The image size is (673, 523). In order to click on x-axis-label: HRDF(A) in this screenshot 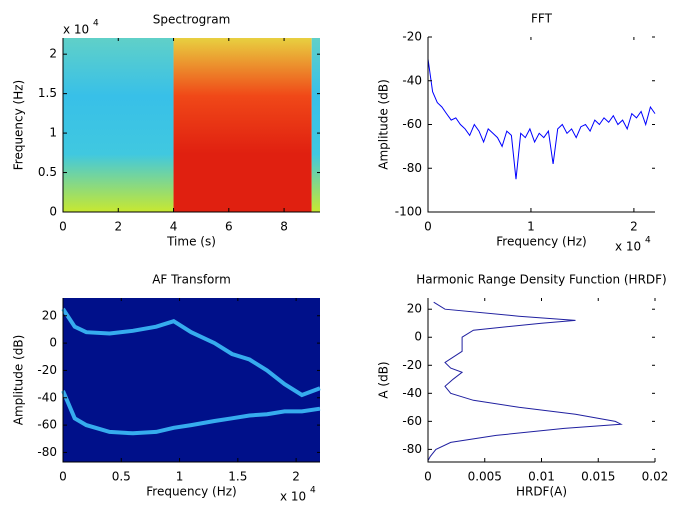, I will do `click(541, 492)`.